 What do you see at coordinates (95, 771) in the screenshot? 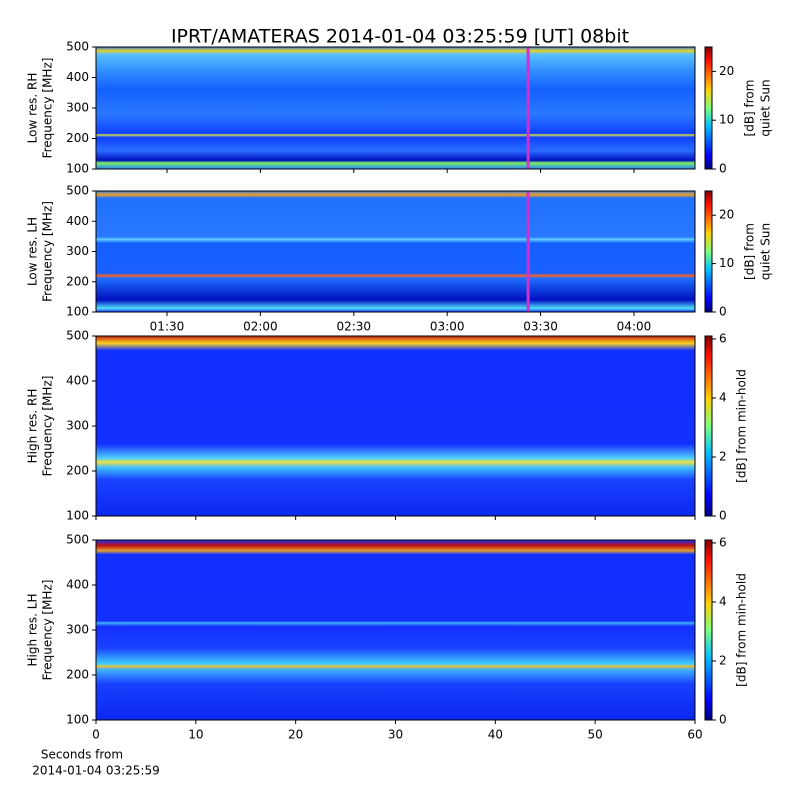
I see `x-axis-label: 2014-01-04 03:25:59` at bounding box center [95, 771].